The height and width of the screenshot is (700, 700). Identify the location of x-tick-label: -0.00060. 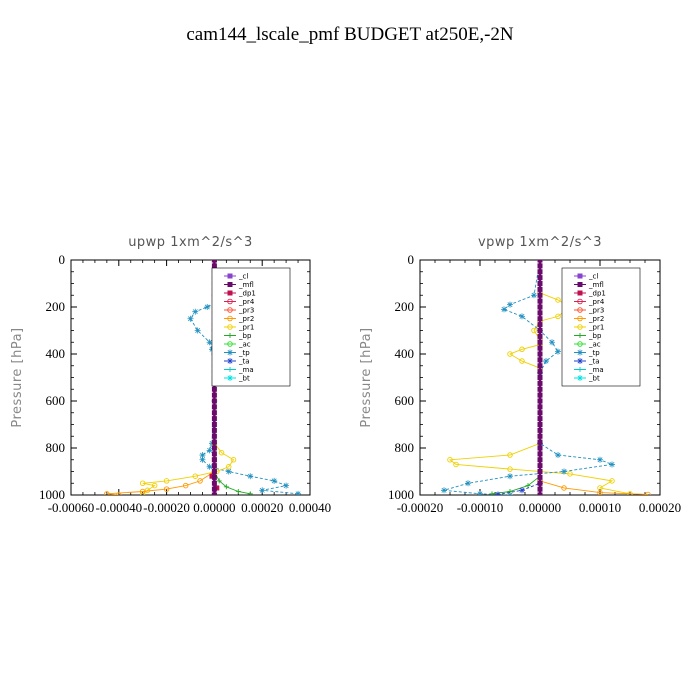
(71, 507).